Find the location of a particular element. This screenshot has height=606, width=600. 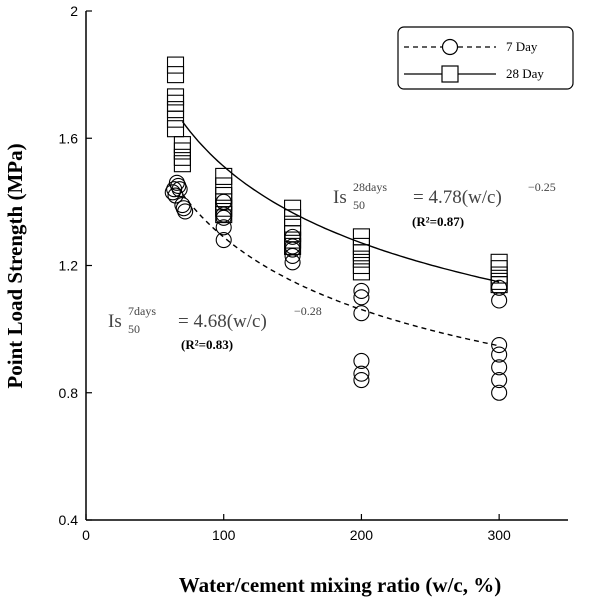

legend-label-7day: 7 Day is located at coordinates (522, 46).